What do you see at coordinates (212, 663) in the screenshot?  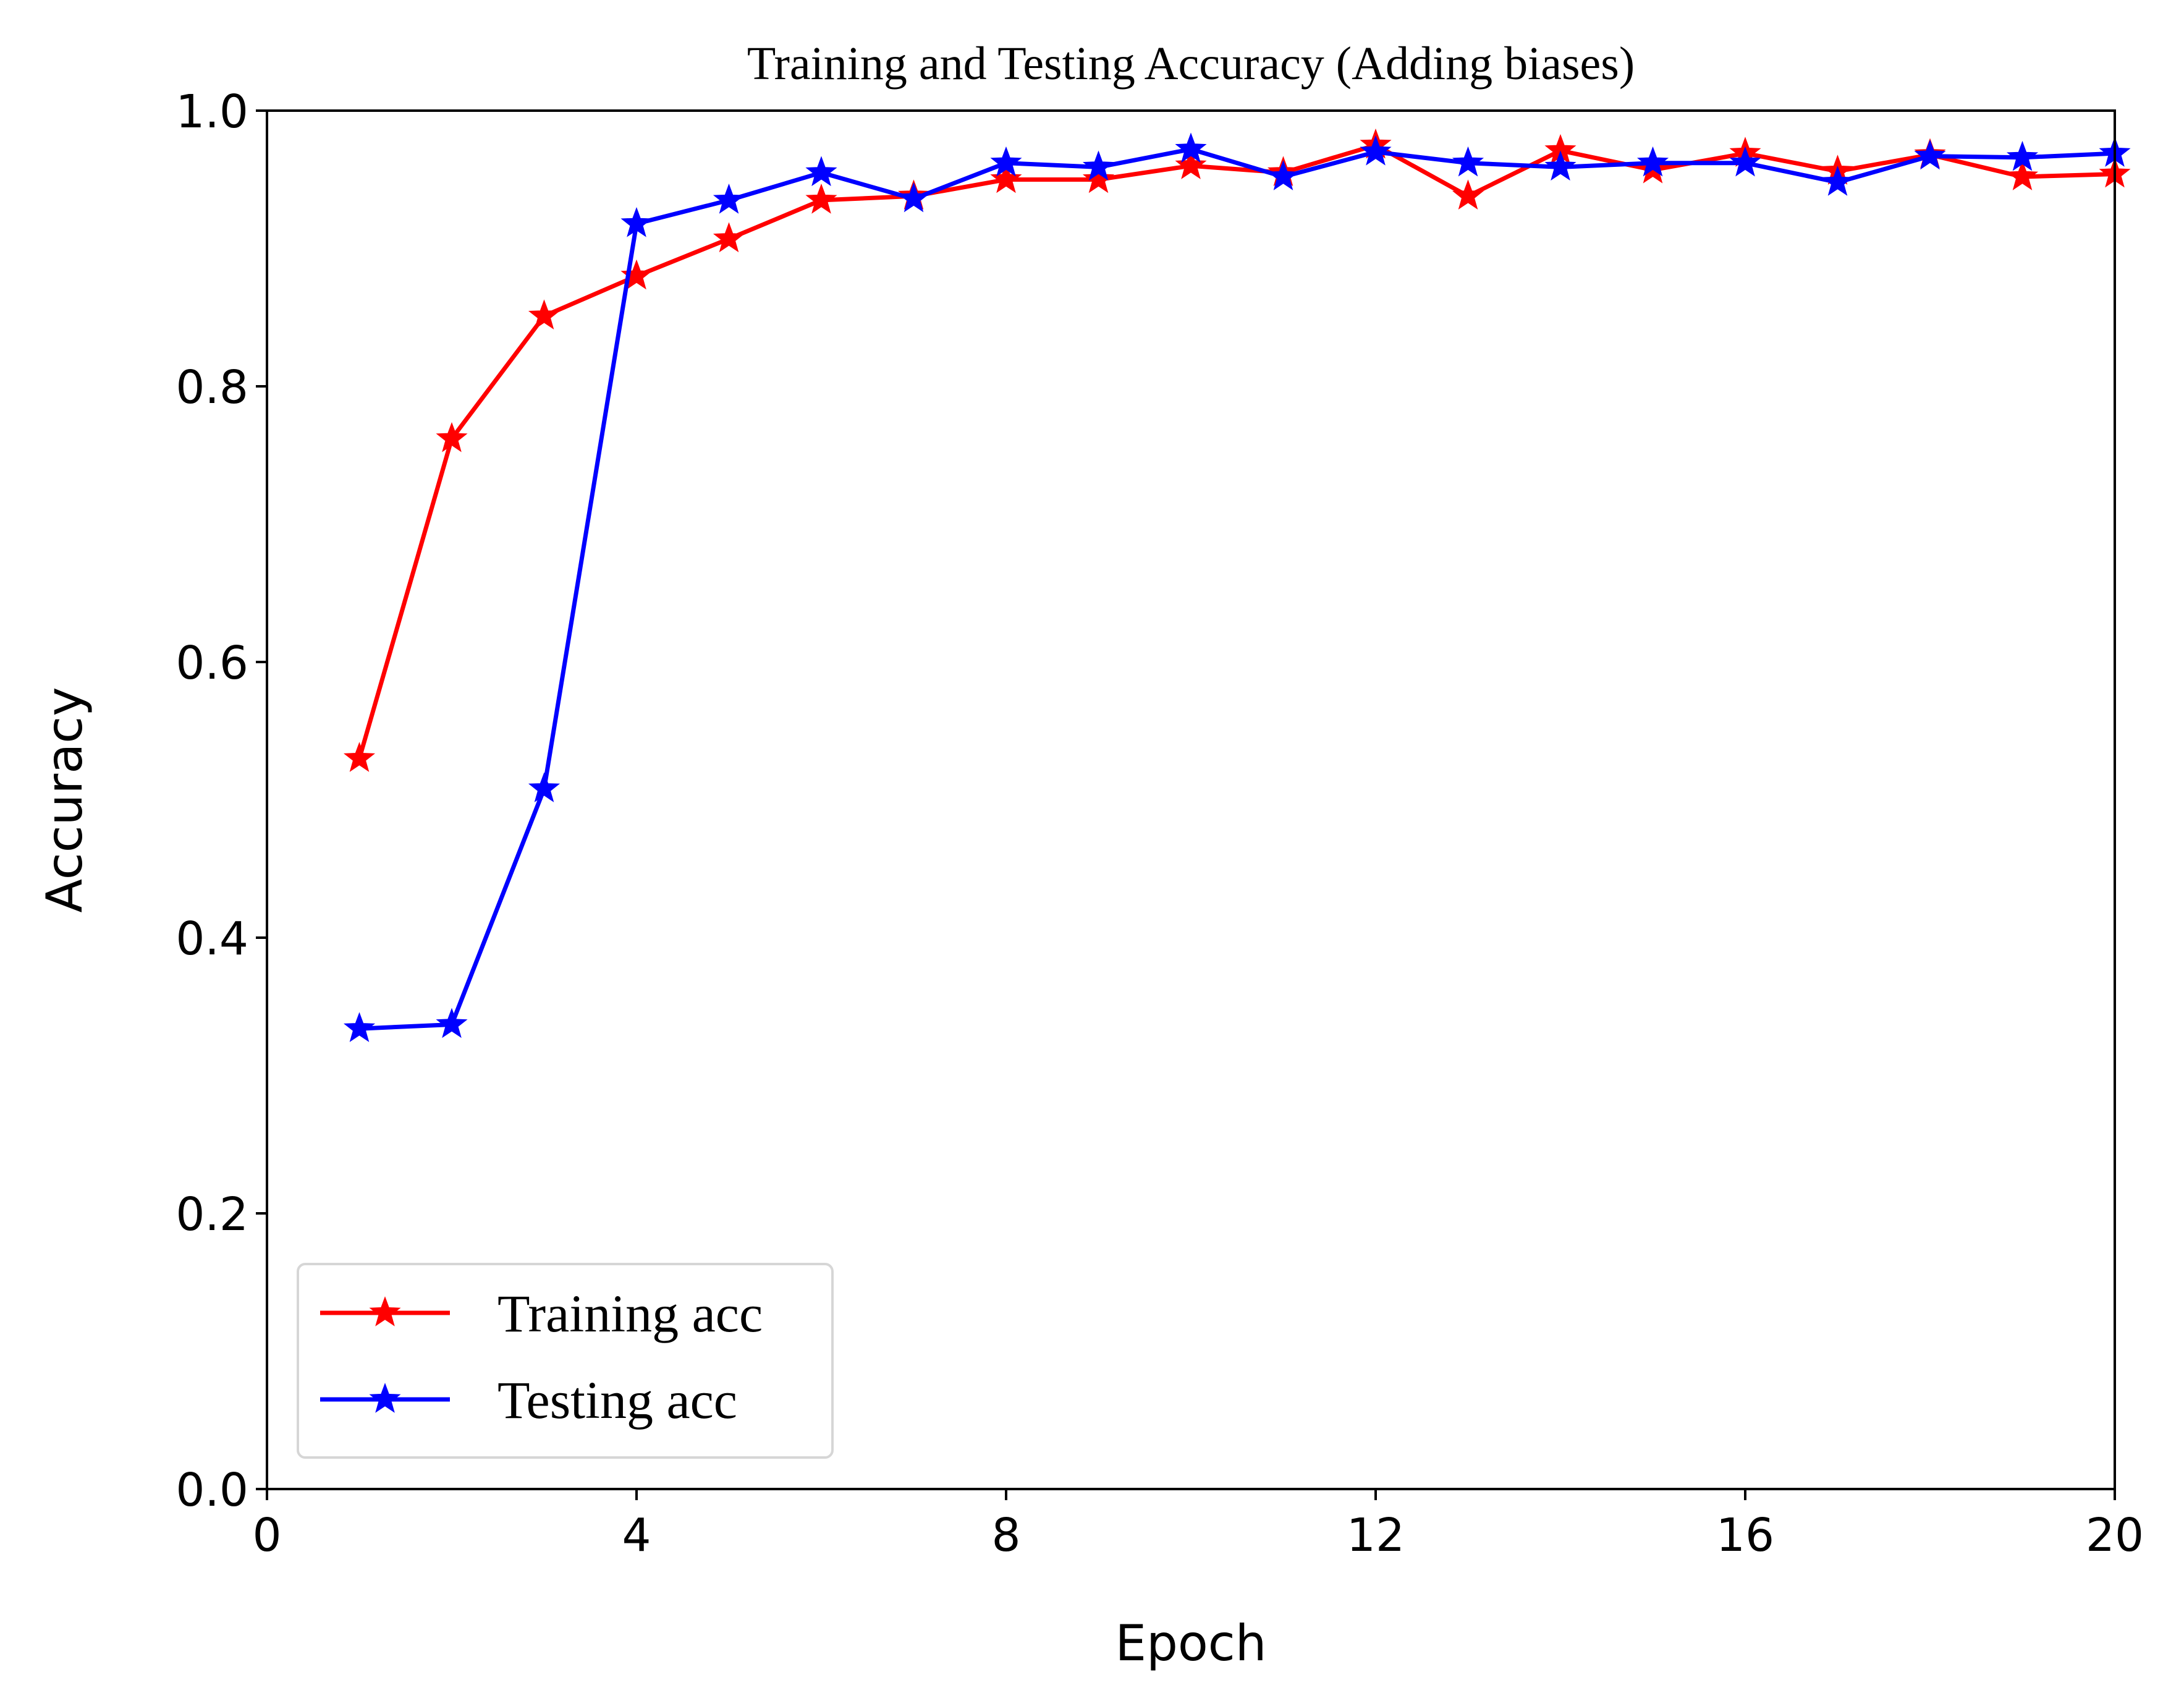 I see `y-tick-label: 0.6` at bounding box center [212, 663].